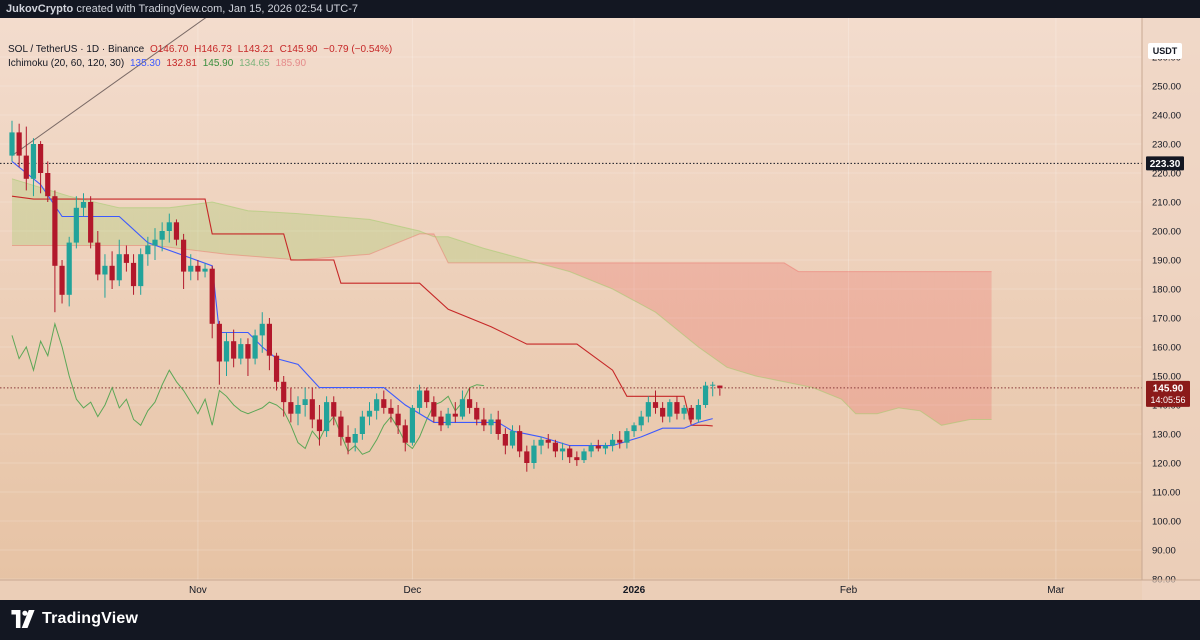 This screenshot has width=1200, height=640. What do you see at coordinates (291, 63) in the screenshot?
I see `span-b-value: 185.90` at bounding box center [291, 63].